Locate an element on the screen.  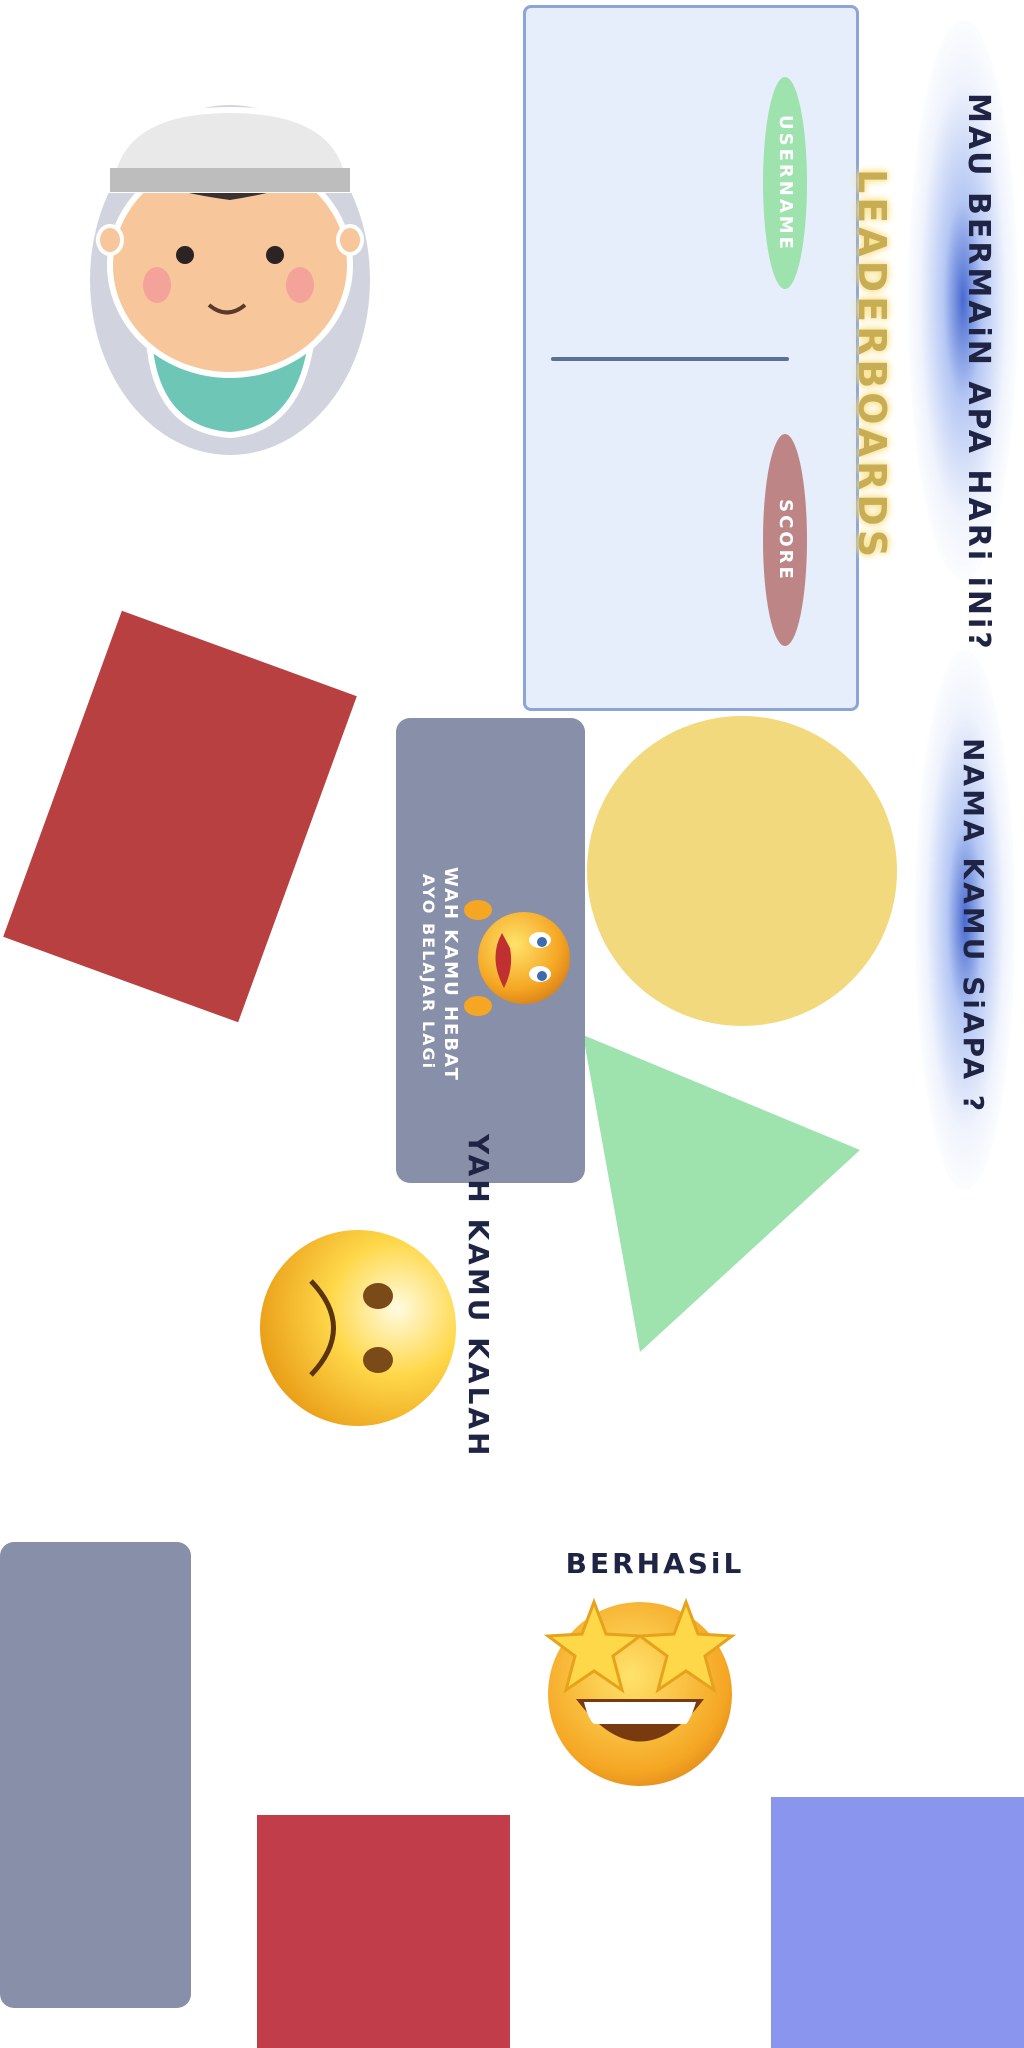
message-line-1: WAH KAMU HEBAT is located at coordinates (450, 974).